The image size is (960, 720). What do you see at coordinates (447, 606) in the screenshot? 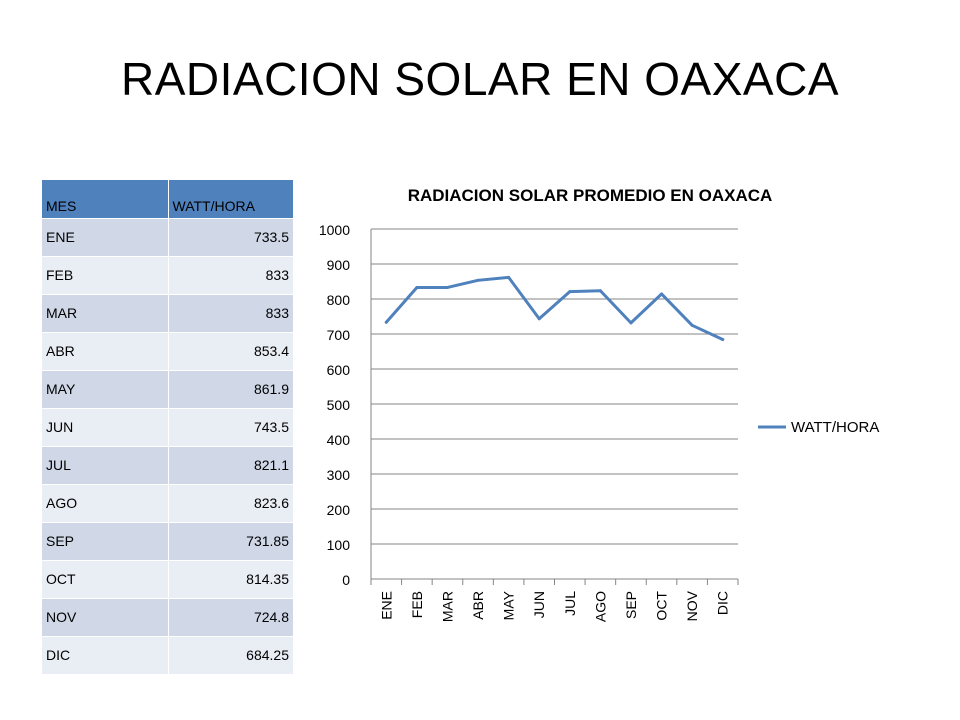
I see `x-tick-label: MAR` at bounding box center [447, 606].